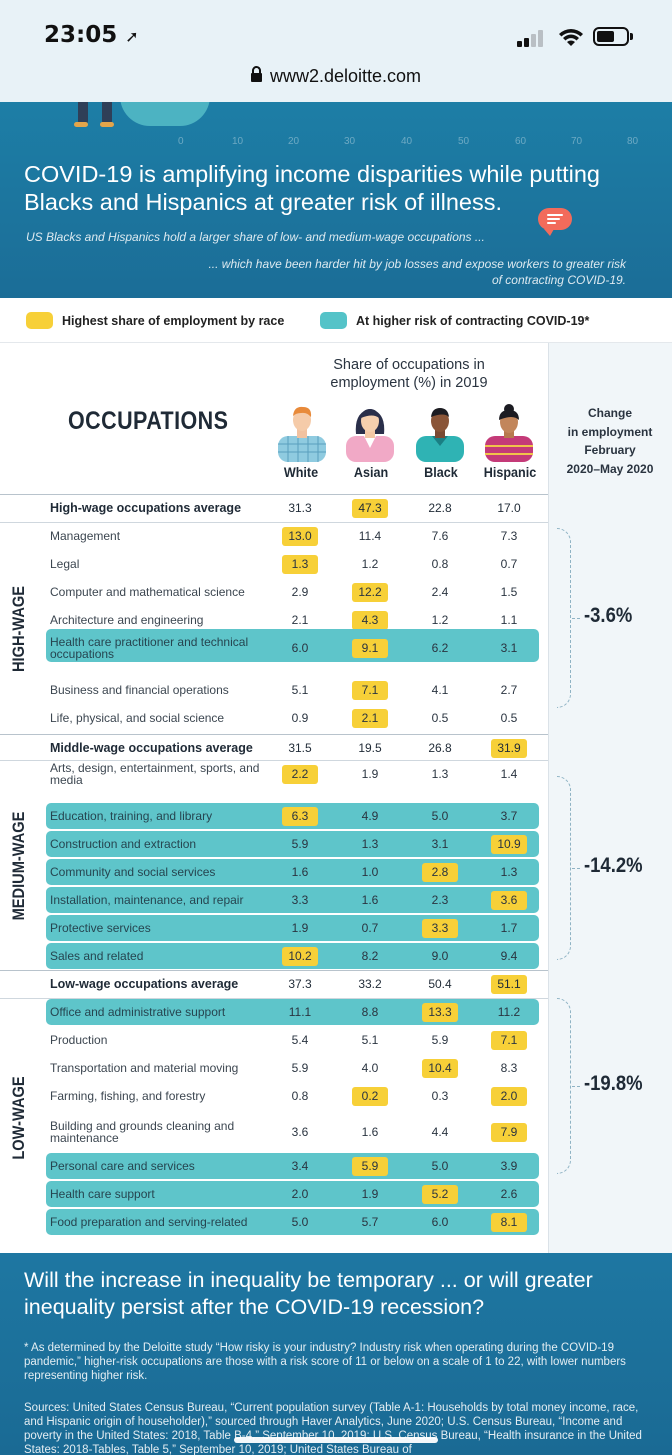  Describe the element at coordinates (370, 928) in the screenshot. I see `value-cell: 0.7` at that location.